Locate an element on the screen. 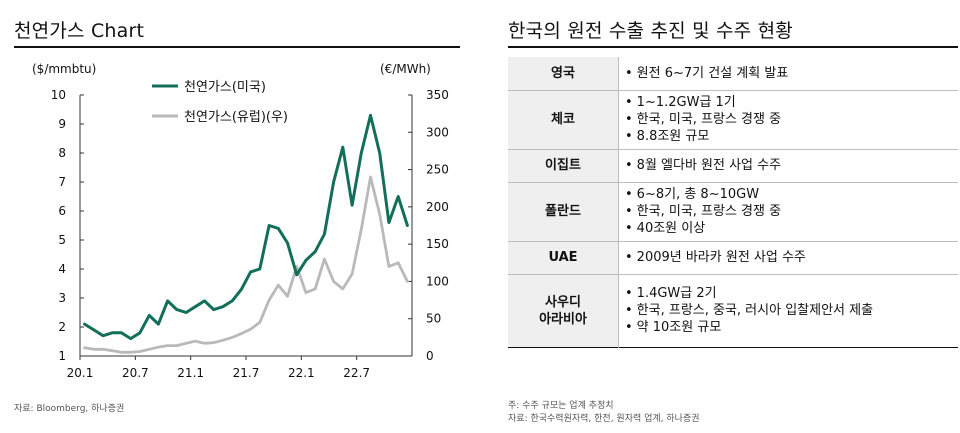  items-cell: 6~8기, 총 8~10GW한국, 미국, 프랑스 경쟁 중40조원 이상 is located at coordinates (789, 211).